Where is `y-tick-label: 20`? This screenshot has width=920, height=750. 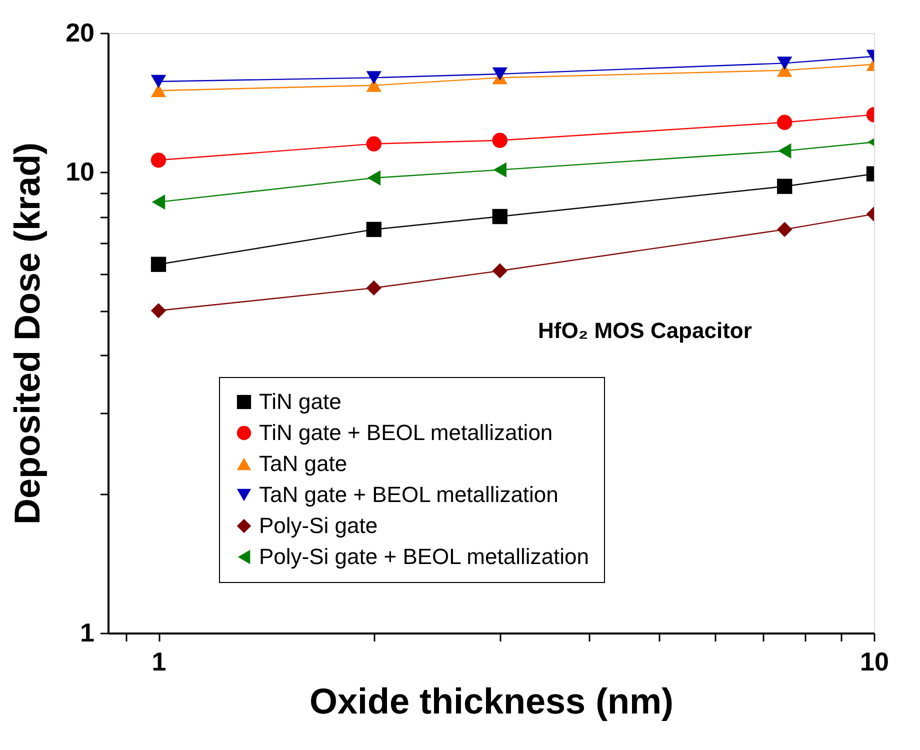
y-tick-label: 20 is located at coordinates (80, 33).